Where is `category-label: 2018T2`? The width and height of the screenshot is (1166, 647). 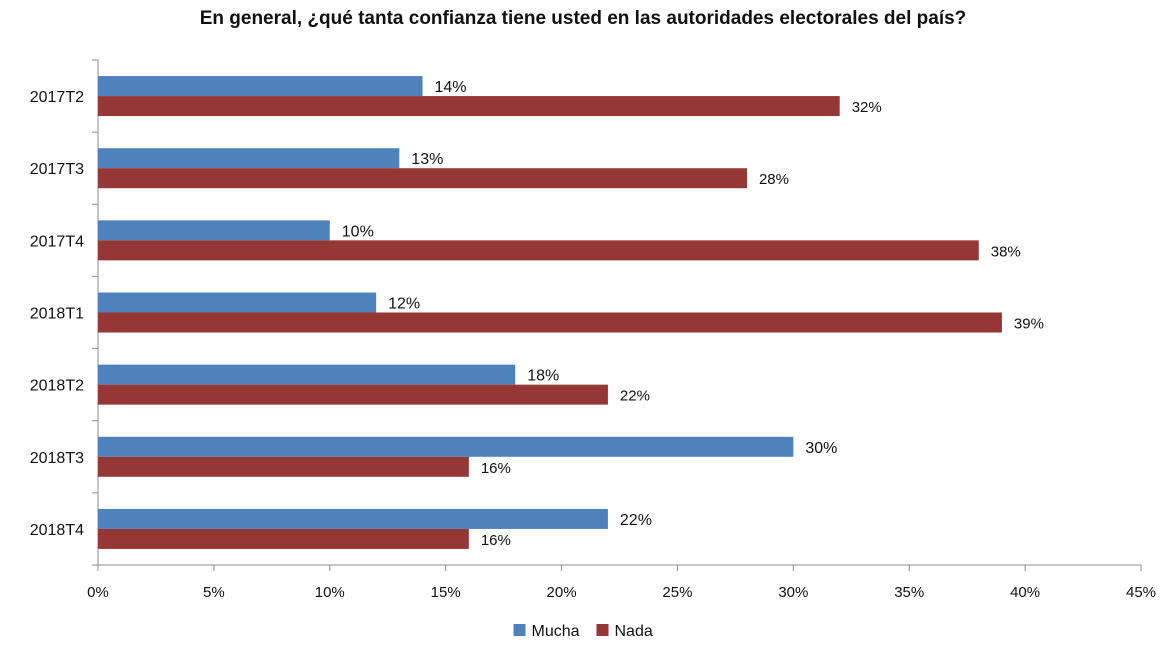 category-label: 2018T2 is located at coordinates (57, 386).